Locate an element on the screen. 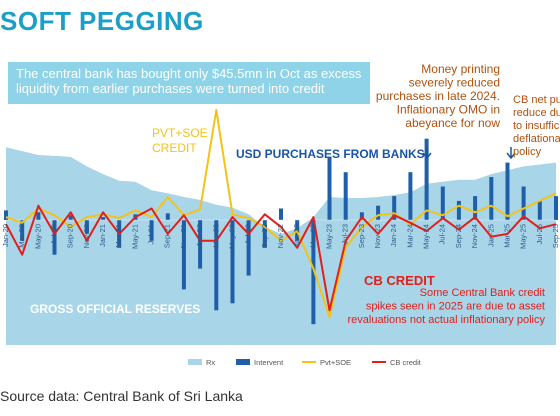  x-tick-label: Jul-20 is located at coordinates (54, 234).